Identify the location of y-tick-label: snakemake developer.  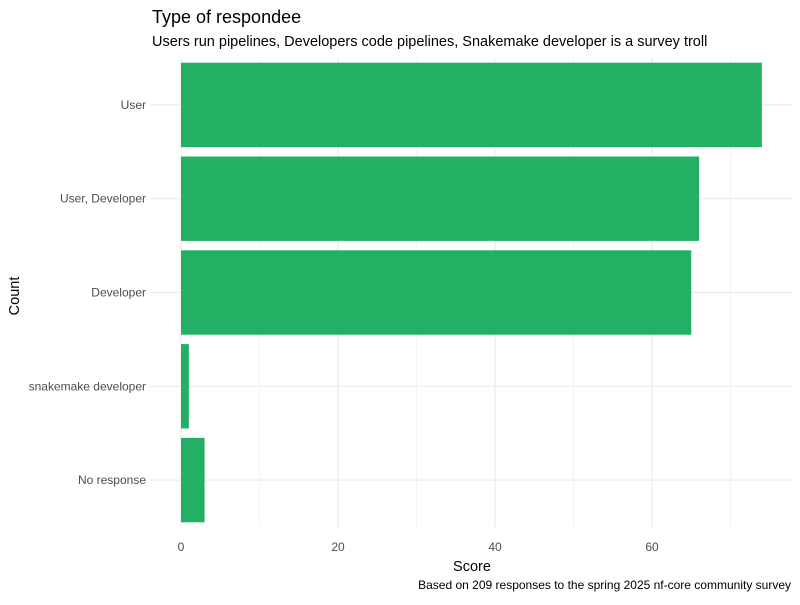
(87, 386).